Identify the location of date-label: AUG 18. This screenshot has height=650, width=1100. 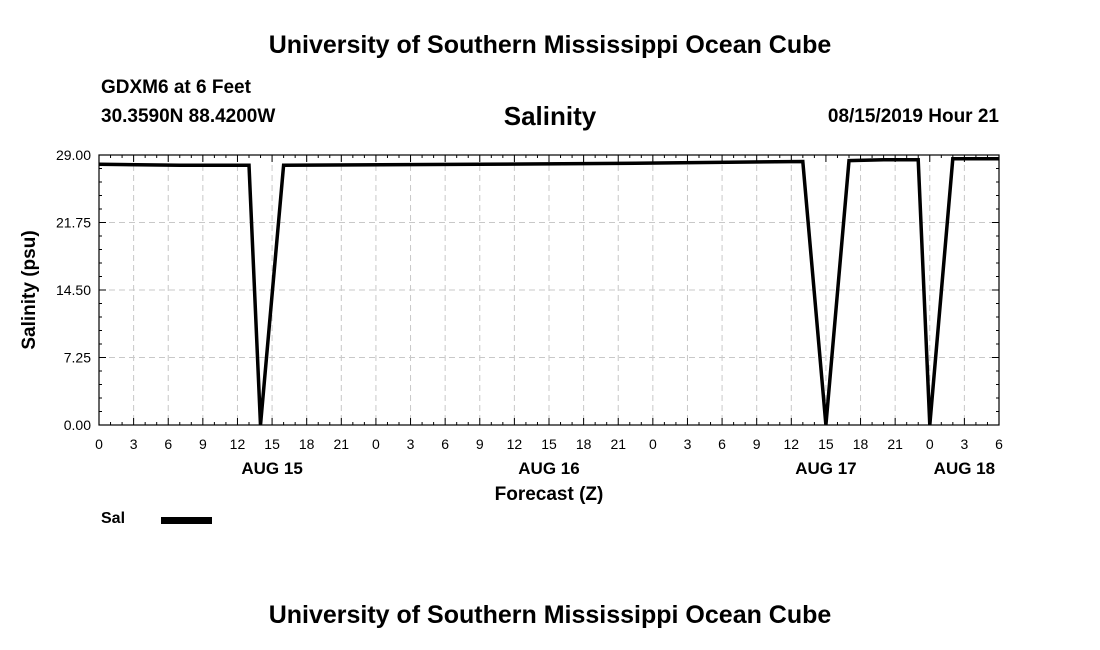
(964, 468).